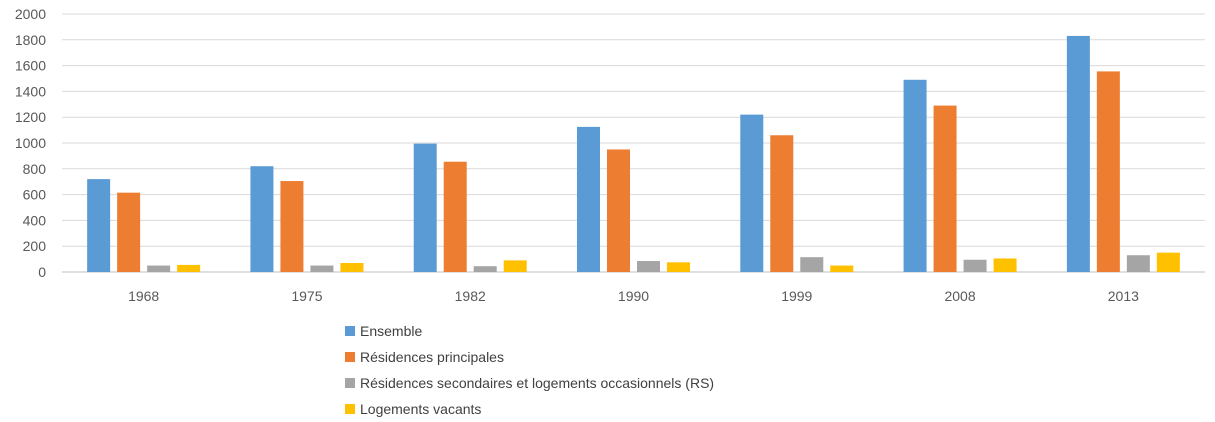  What do you see at coordinates (421, 409) in the screenshot?
I see `legend-label: Logements vacants` at bounding box center [421, 409].